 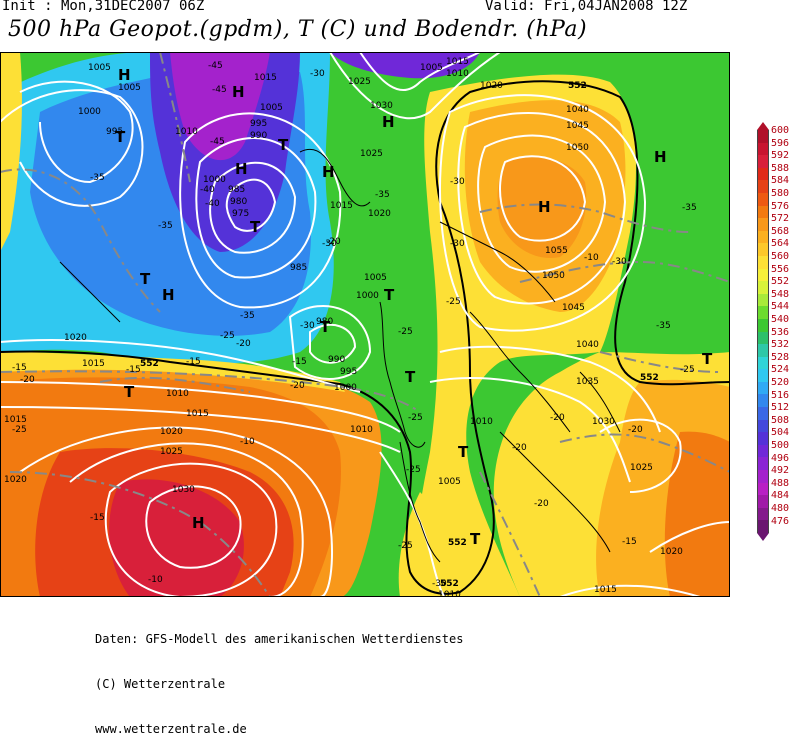 What do you see at coordinates (780, 357) in the screenshot?
I see `legend-value: 528` at bounding box center [780, 357].